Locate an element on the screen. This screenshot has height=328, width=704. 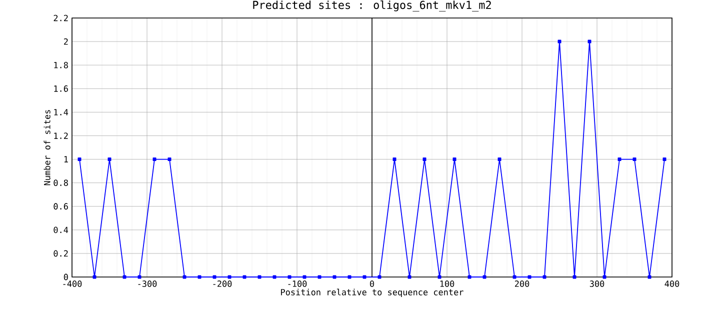
x-tick-label: 200 is located at coordinates (522, 283).